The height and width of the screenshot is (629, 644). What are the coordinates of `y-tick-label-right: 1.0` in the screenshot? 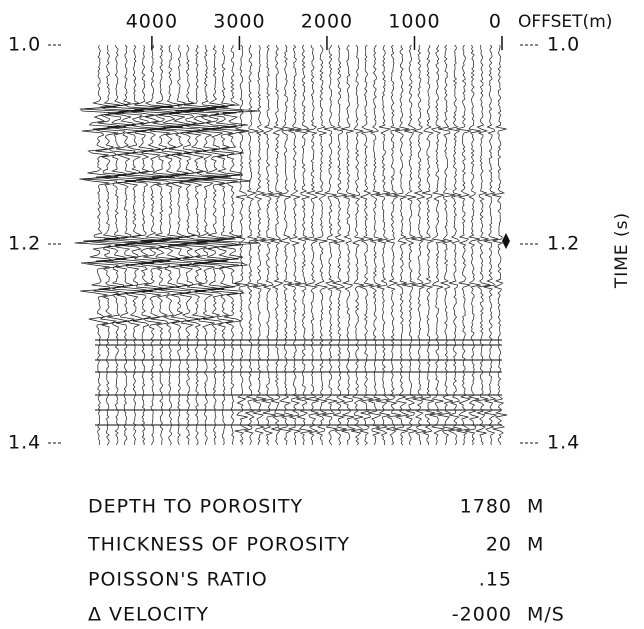 It's located at (563, 45).